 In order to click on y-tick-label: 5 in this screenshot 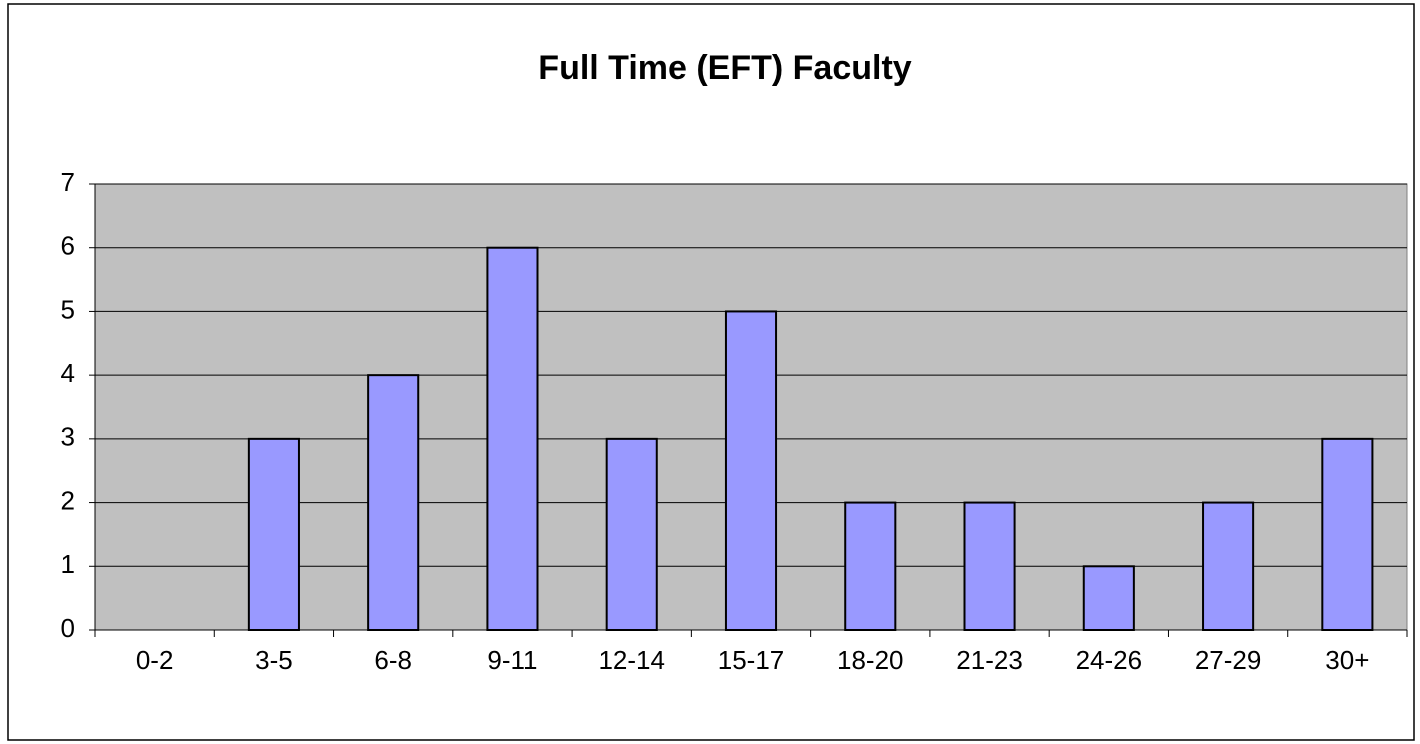, I will do `click(68, 309)`.